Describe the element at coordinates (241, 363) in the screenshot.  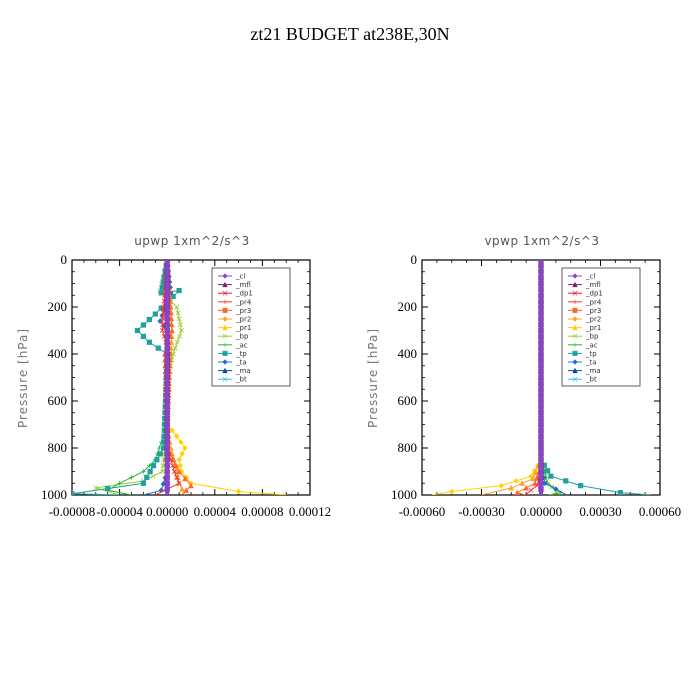
I see `legend-entry: _ta` at that location.